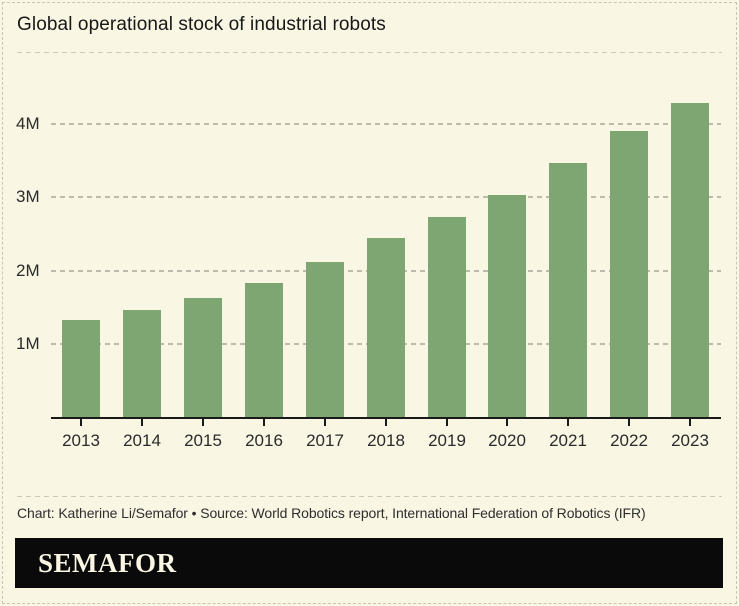 The image size is (739, 606). I want to click on x-tick-2014, so click(142, 422).